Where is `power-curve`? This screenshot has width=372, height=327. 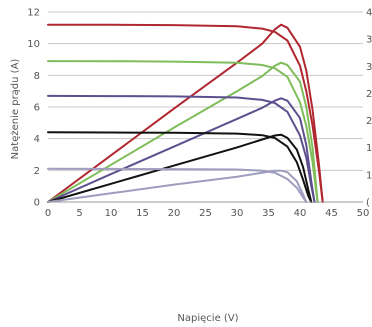
power-curve is located at coordinates (177, 186).